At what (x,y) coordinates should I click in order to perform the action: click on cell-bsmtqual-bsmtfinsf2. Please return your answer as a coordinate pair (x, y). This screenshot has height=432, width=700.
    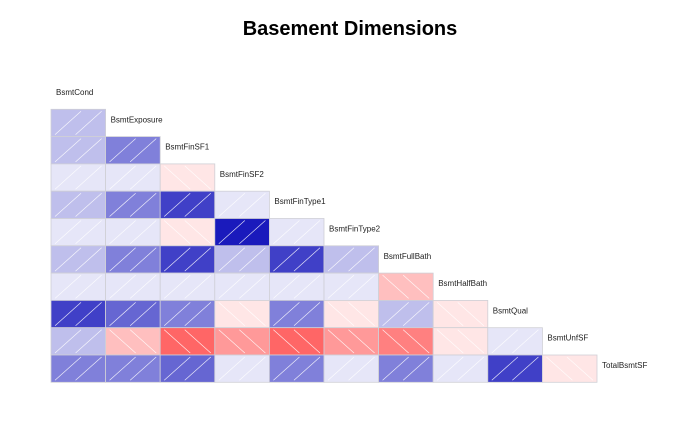
    Looking at the image, I should click on (242, 314).